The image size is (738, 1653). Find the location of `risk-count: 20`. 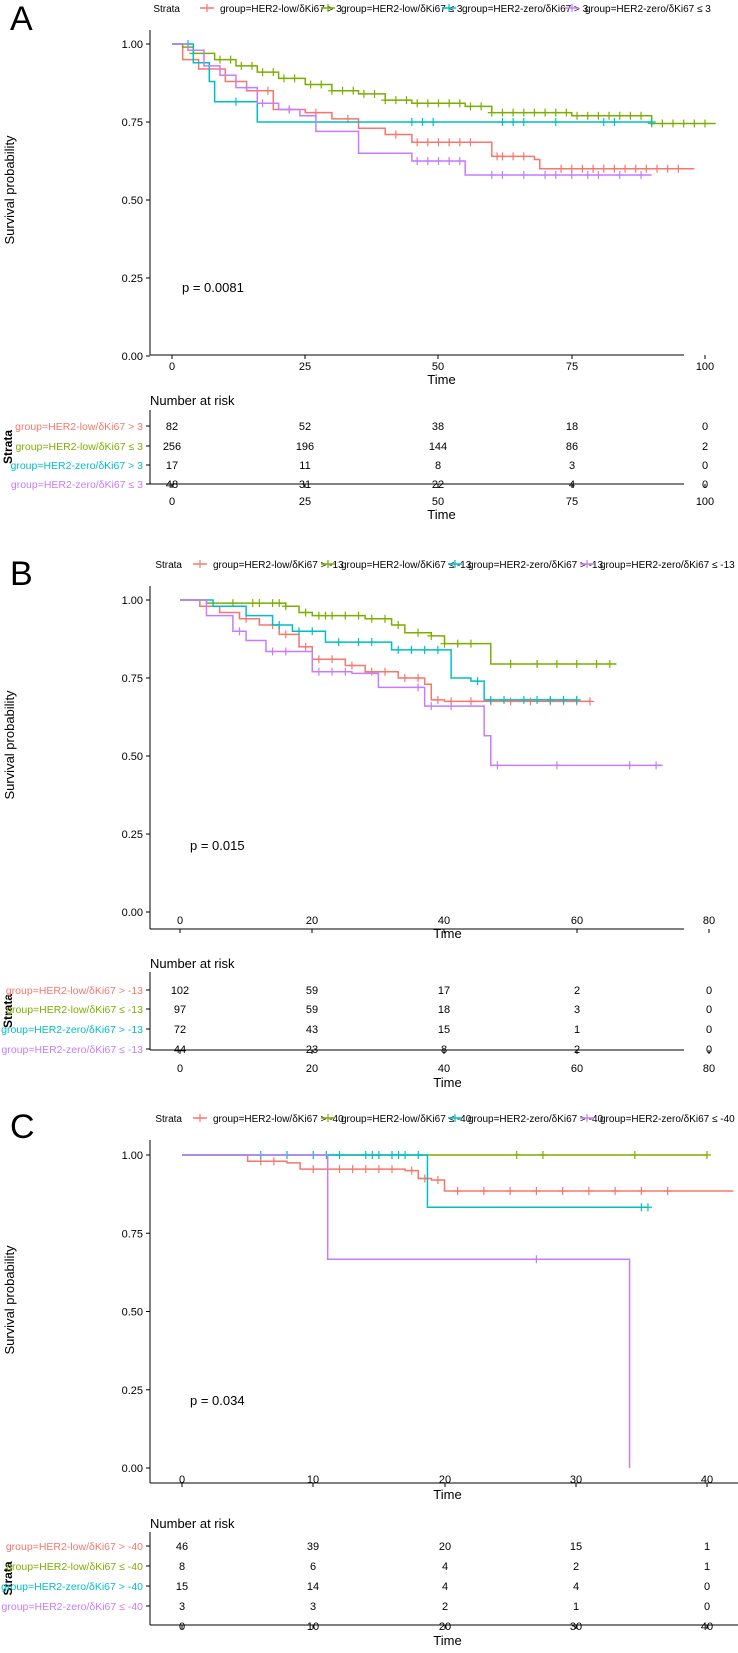

risk-count: 20 is located at coordinates (445, 1547).